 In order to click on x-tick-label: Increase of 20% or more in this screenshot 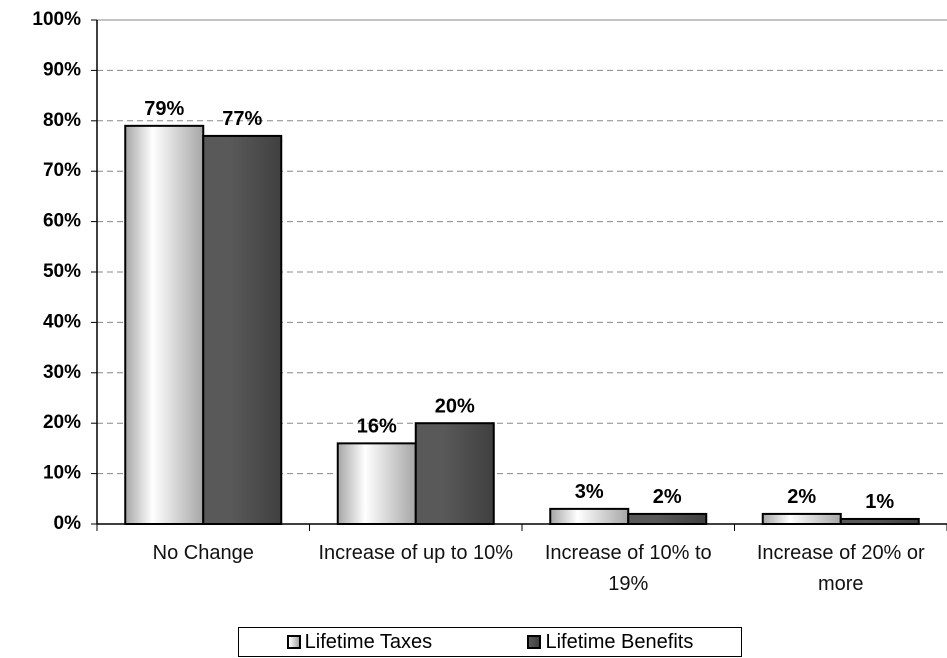, I will do `click(840, 568)`.